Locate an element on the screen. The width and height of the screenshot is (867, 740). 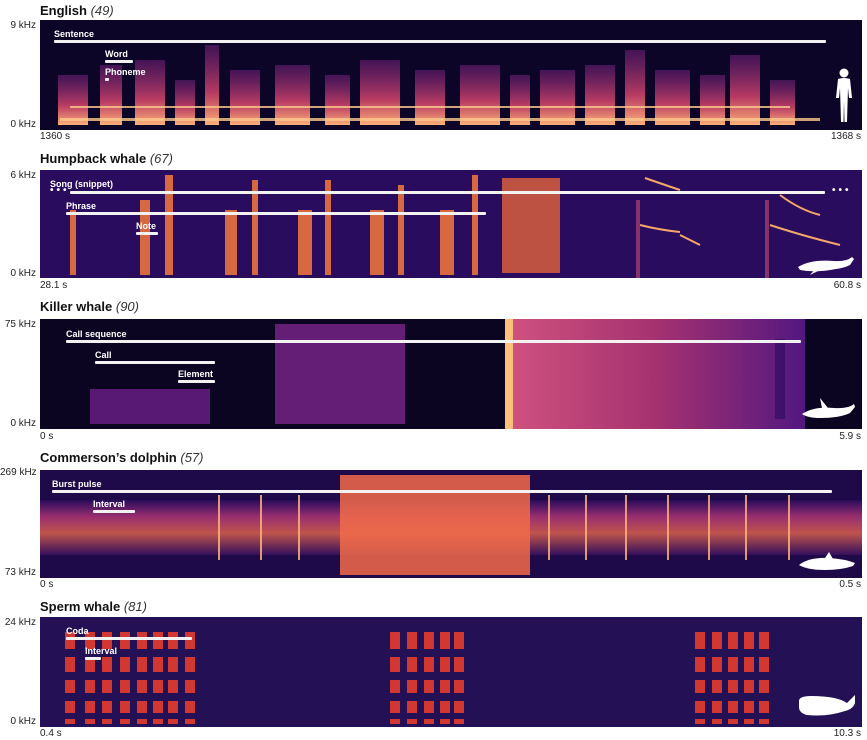
bar-phrase is located at coordinates (276, 213).